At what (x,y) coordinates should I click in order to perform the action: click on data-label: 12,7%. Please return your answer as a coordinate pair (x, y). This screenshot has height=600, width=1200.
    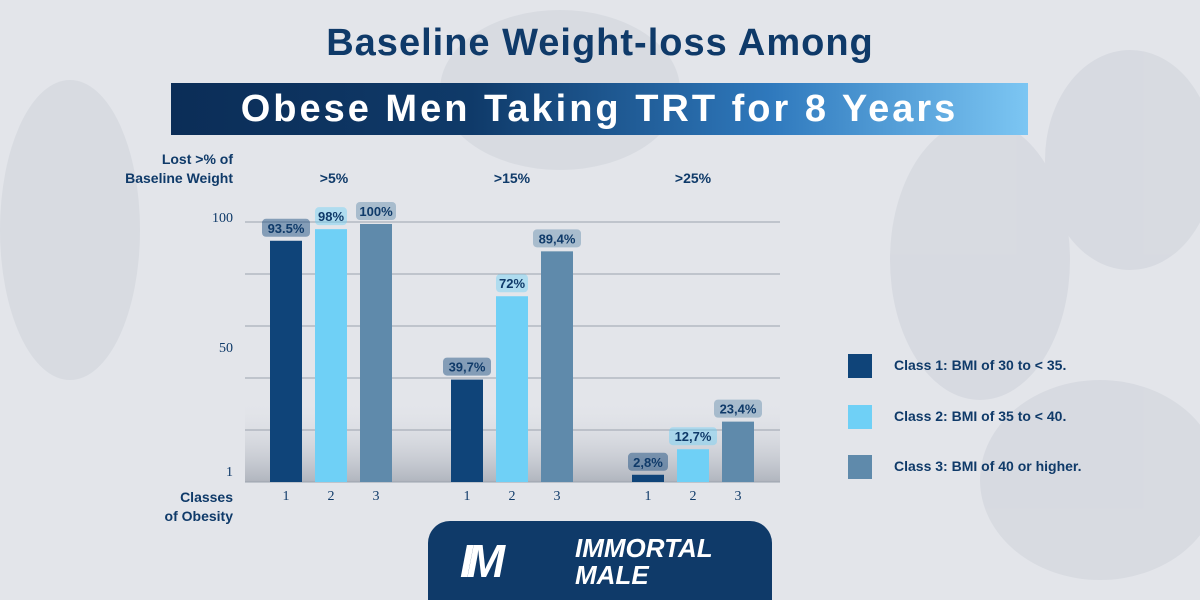
    Looking at the image, I should click on (693, 436).